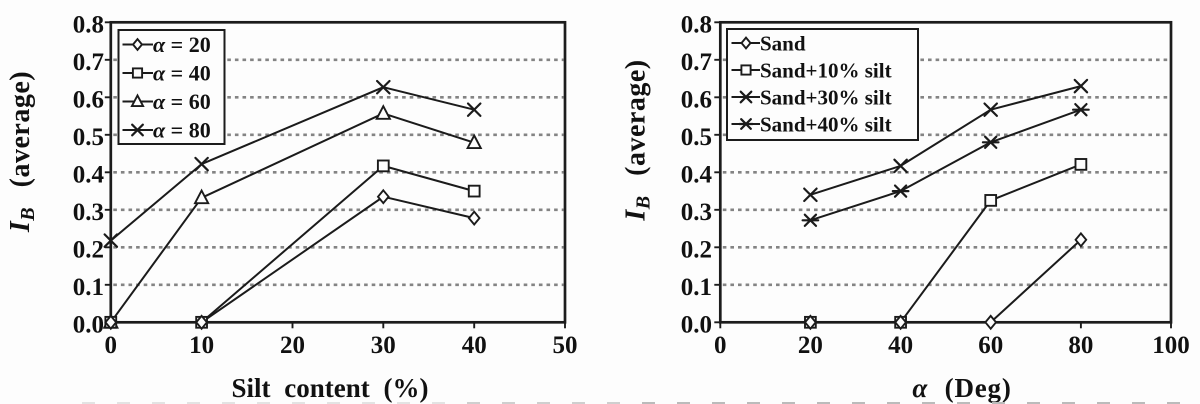 The height and width of the screenshot is (404, 1200). Describe the element at coordinates (182, 73) in the screenshot. I see `svg-text: α = 40` at that location.